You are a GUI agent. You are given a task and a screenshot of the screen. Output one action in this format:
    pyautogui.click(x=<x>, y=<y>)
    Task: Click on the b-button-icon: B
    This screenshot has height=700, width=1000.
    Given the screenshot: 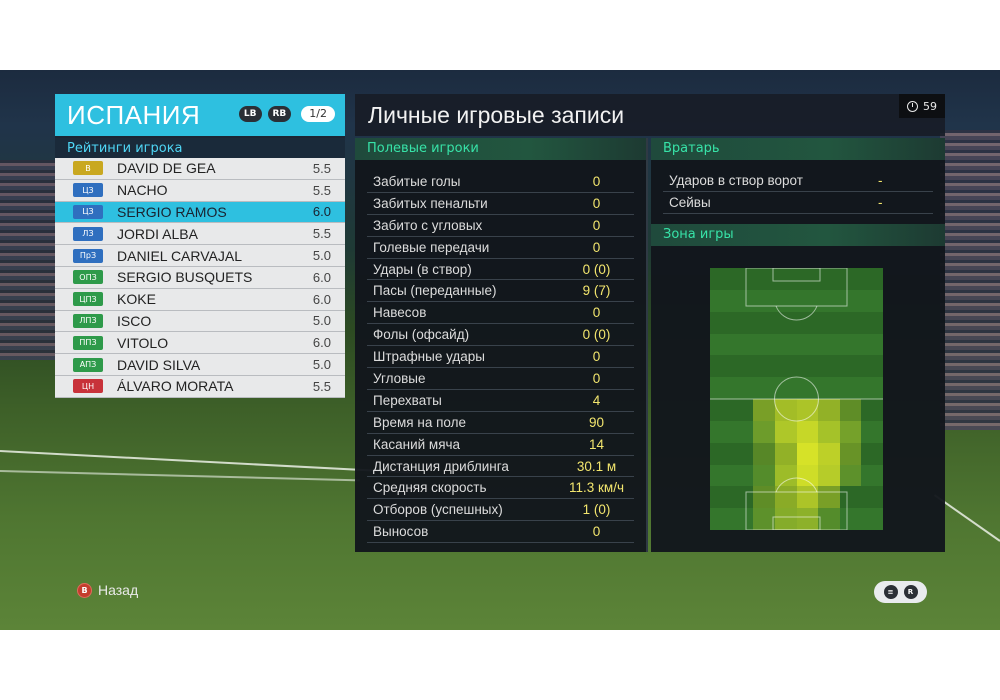 What is the action you would take?
    pyautogui.click(x=84, y=590)
    